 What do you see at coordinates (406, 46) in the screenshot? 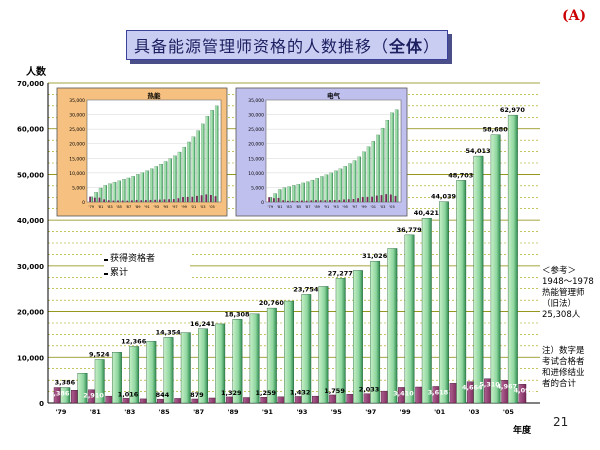
I see `title-strong: 全体` at bounding box center [406, 46].